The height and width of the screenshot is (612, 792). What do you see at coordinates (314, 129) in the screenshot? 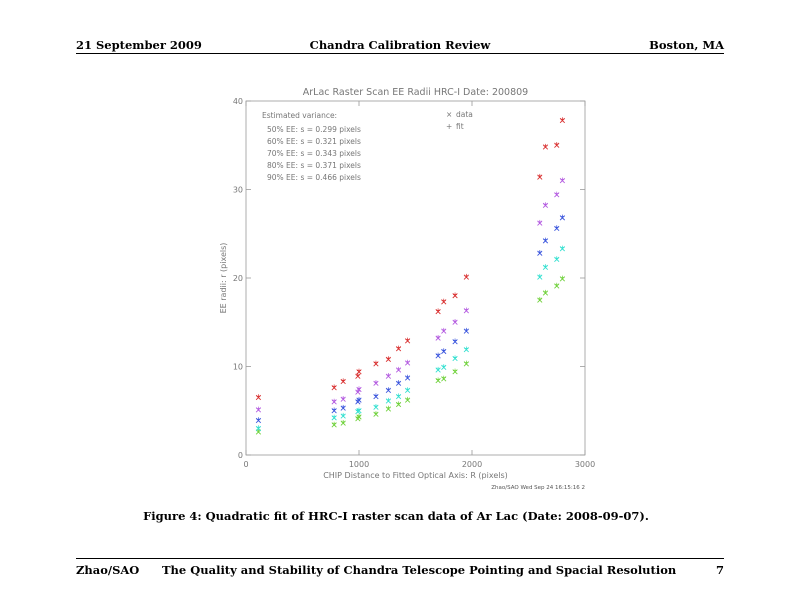
I see `annotation-line: 50% EE: s = 0.299 pixels` at bounding box center [314, 129].